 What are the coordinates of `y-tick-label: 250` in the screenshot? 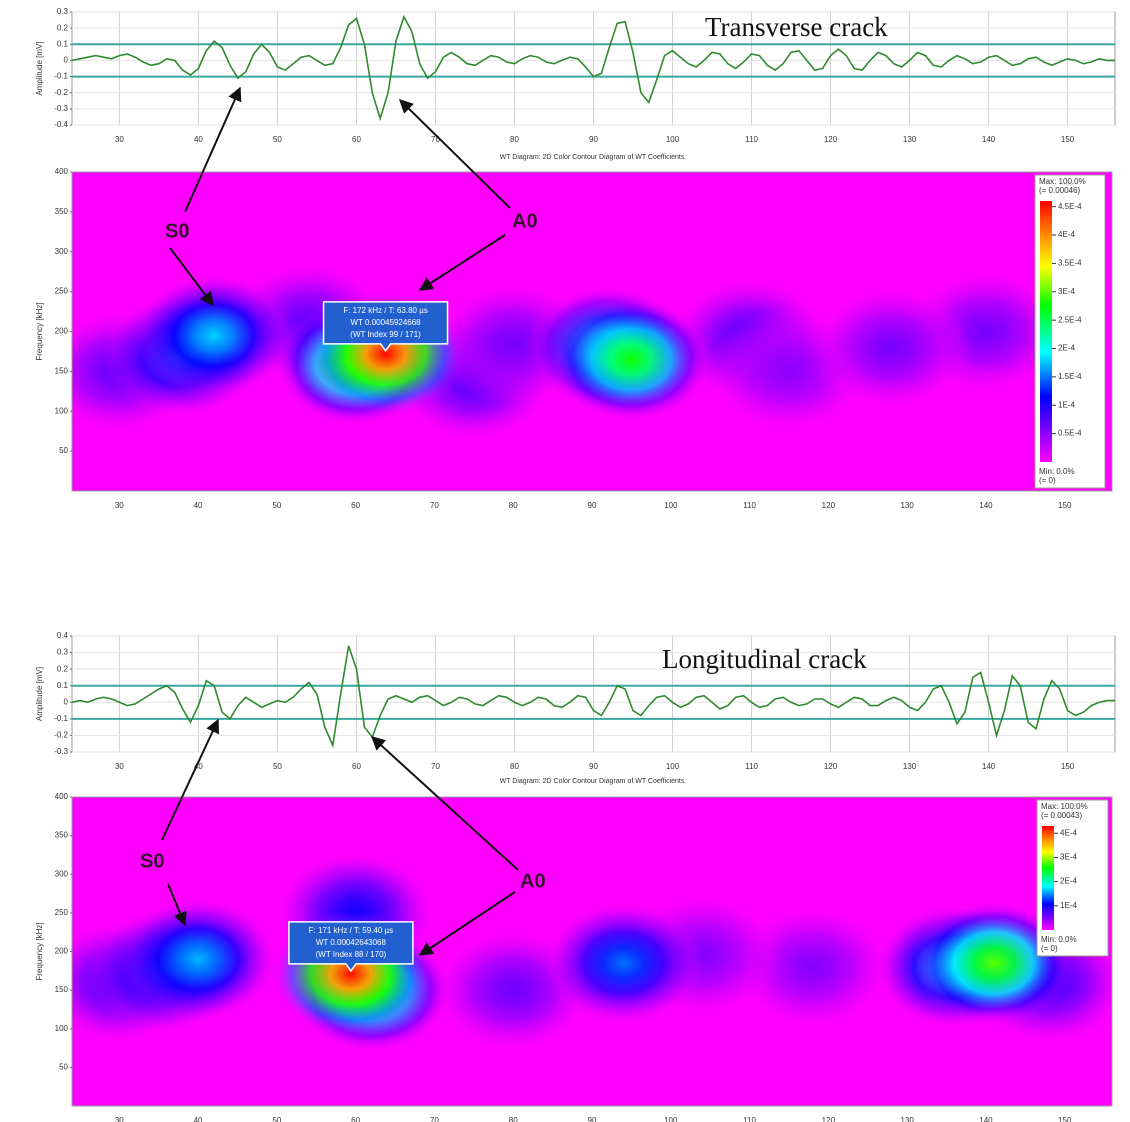 It's located at (62, 291).